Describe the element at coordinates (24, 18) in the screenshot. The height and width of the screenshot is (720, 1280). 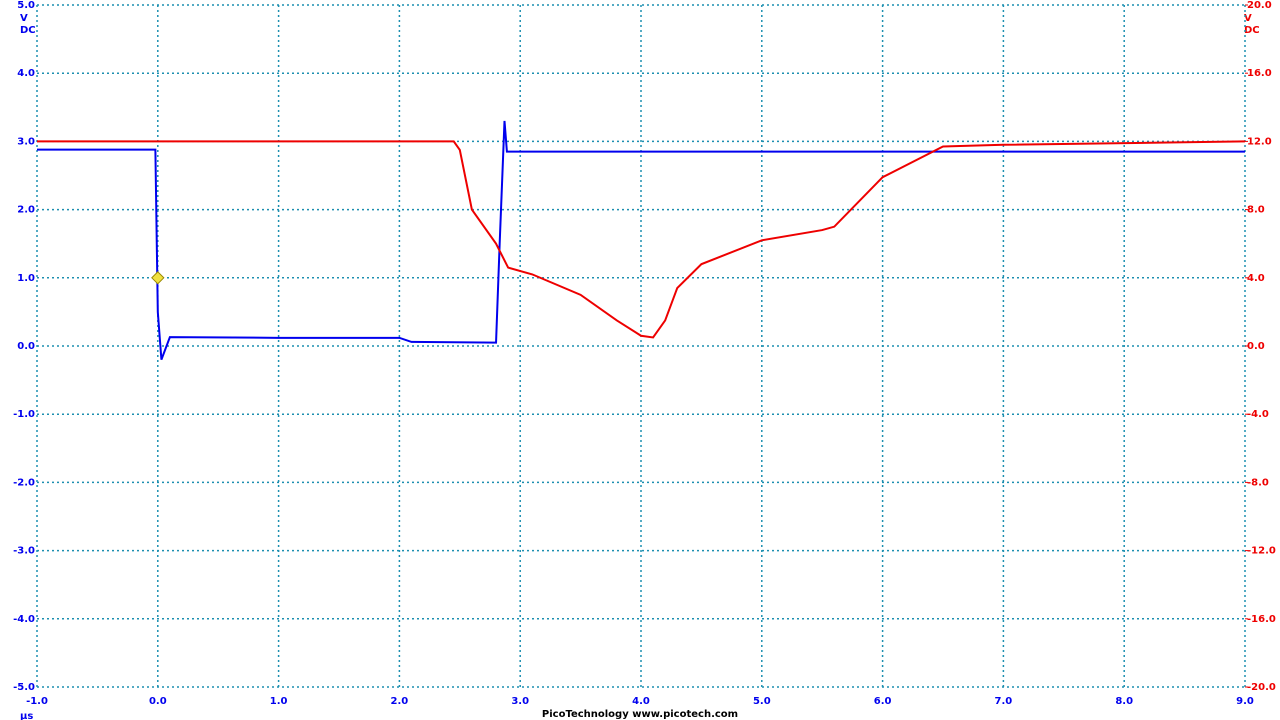
I see `y-unit: V` at that location.